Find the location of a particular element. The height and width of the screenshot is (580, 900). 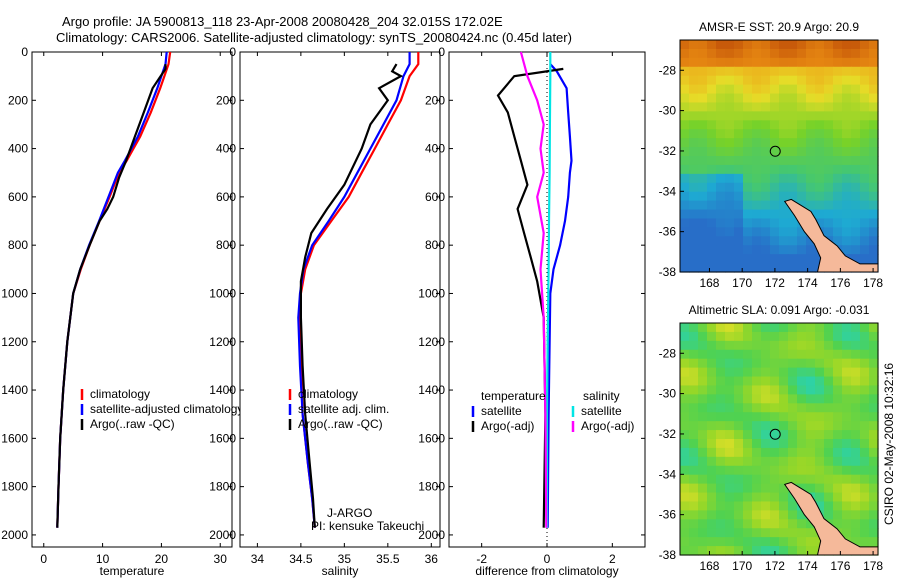

x-tick-label: 174 is located at coordinates (808, 283).